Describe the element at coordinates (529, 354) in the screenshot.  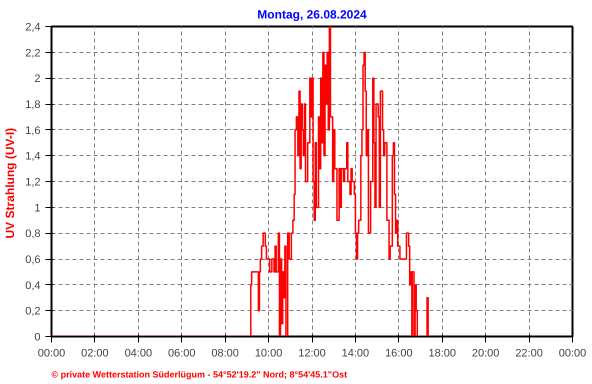
I see `x-tick-label: 22:00` at that location.